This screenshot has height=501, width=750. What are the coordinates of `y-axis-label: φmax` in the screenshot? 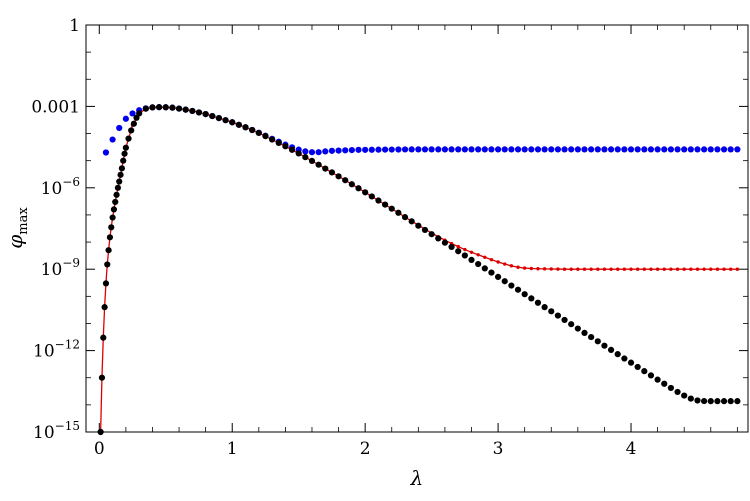 It's located at (17, 228).